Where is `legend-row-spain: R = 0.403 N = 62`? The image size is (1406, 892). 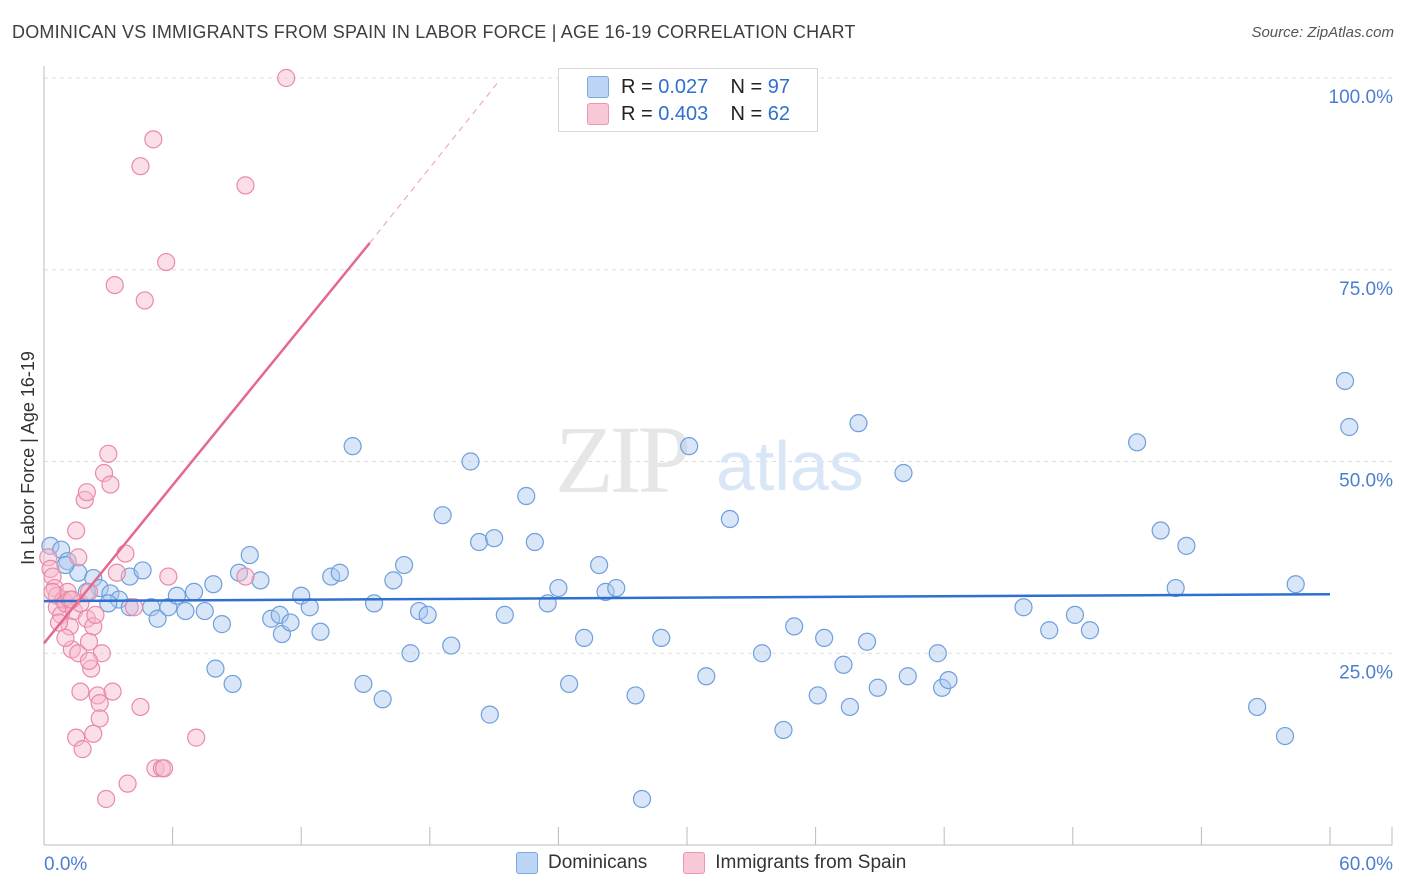
legend-row-spain: R = 0.403 N = 62 is located at coordinates (688, 114).